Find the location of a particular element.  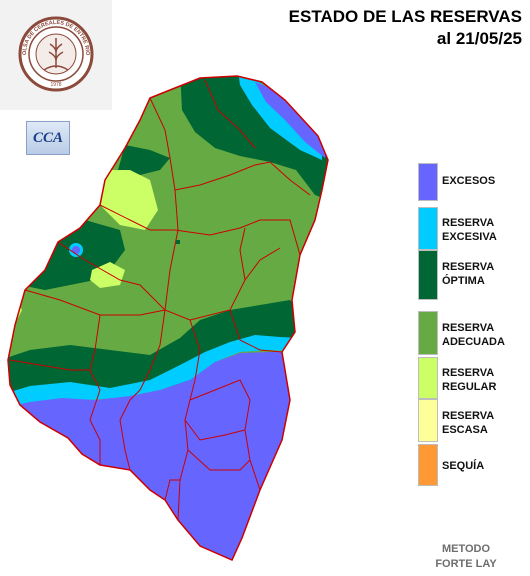

legend-swatch-reserva-optima is located at coordinates (428, 275).